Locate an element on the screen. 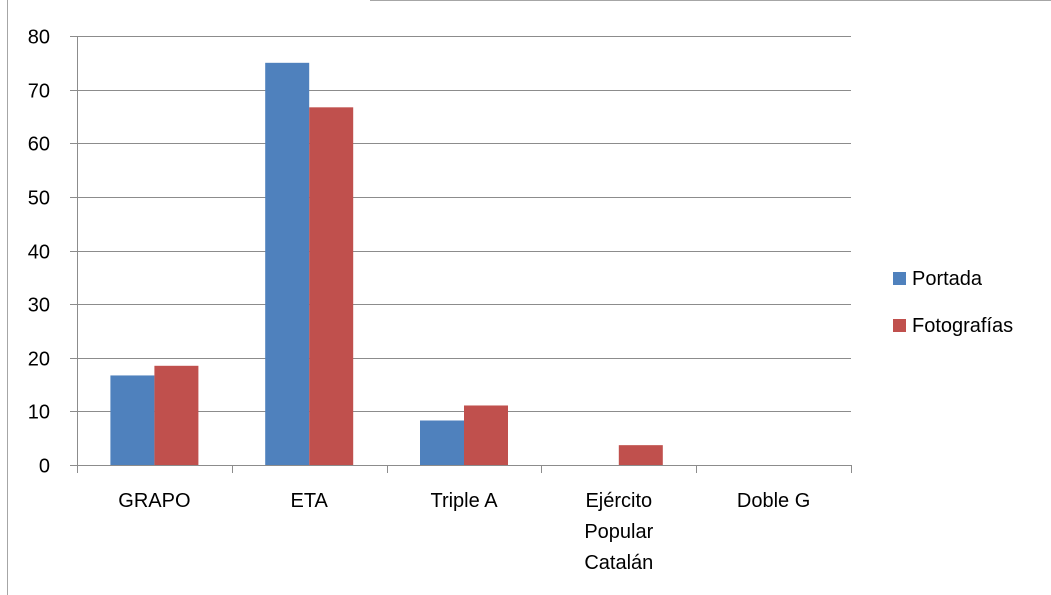  x-tick-label: Ejército Popular Catalán is located at coordinates (618, 532).